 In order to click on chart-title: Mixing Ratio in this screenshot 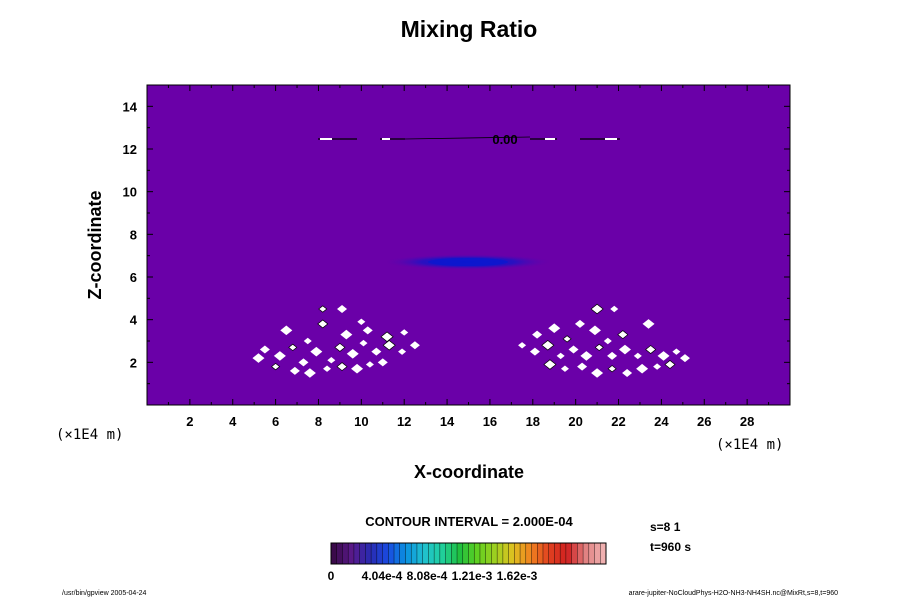, I will do `click(469, 29)`.